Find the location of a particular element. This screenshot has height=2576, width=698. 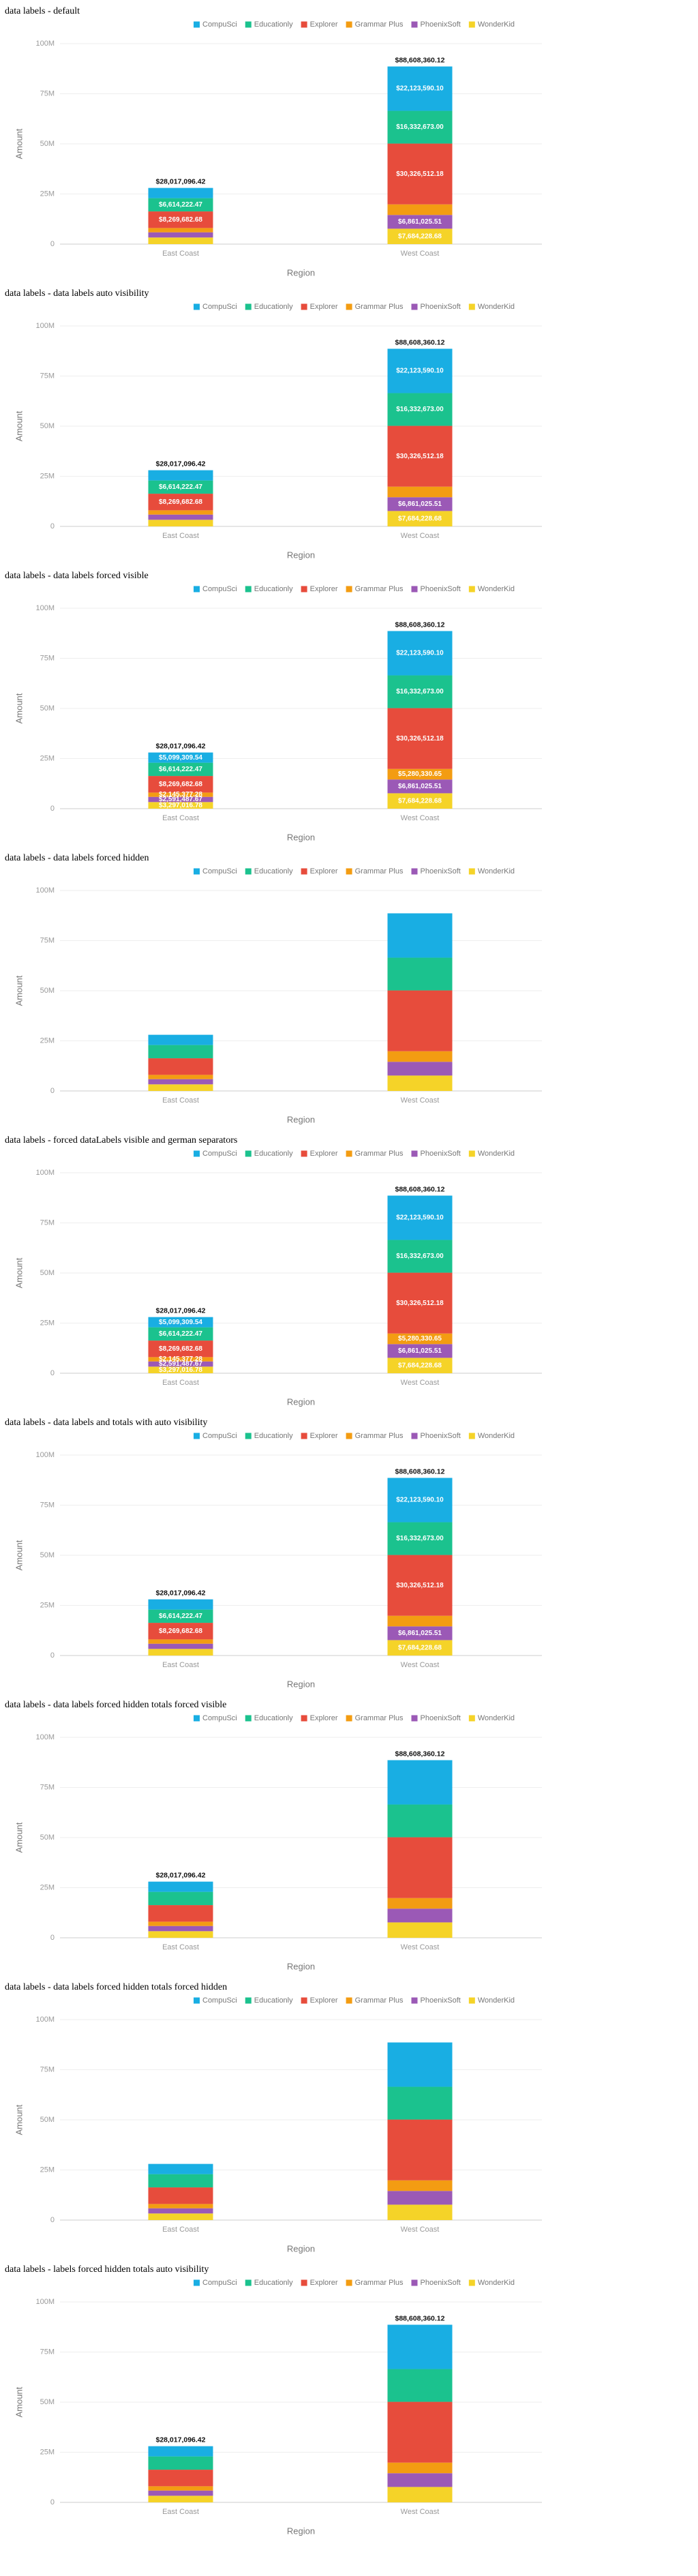

x-axis-title: Region is located at coordinates (301, 1966).